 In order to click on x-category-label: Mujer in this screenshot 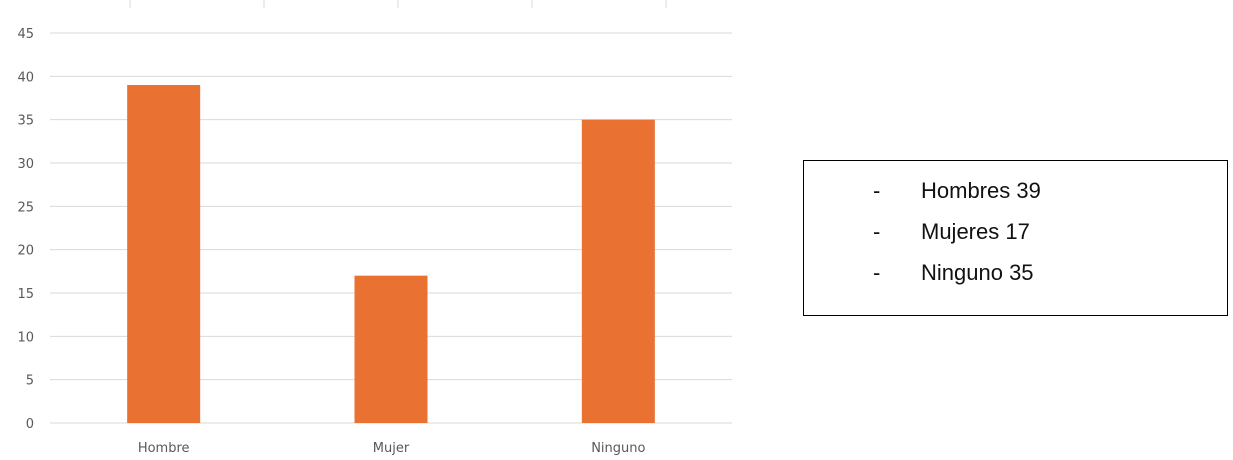, I will do `click(391, 448)`.